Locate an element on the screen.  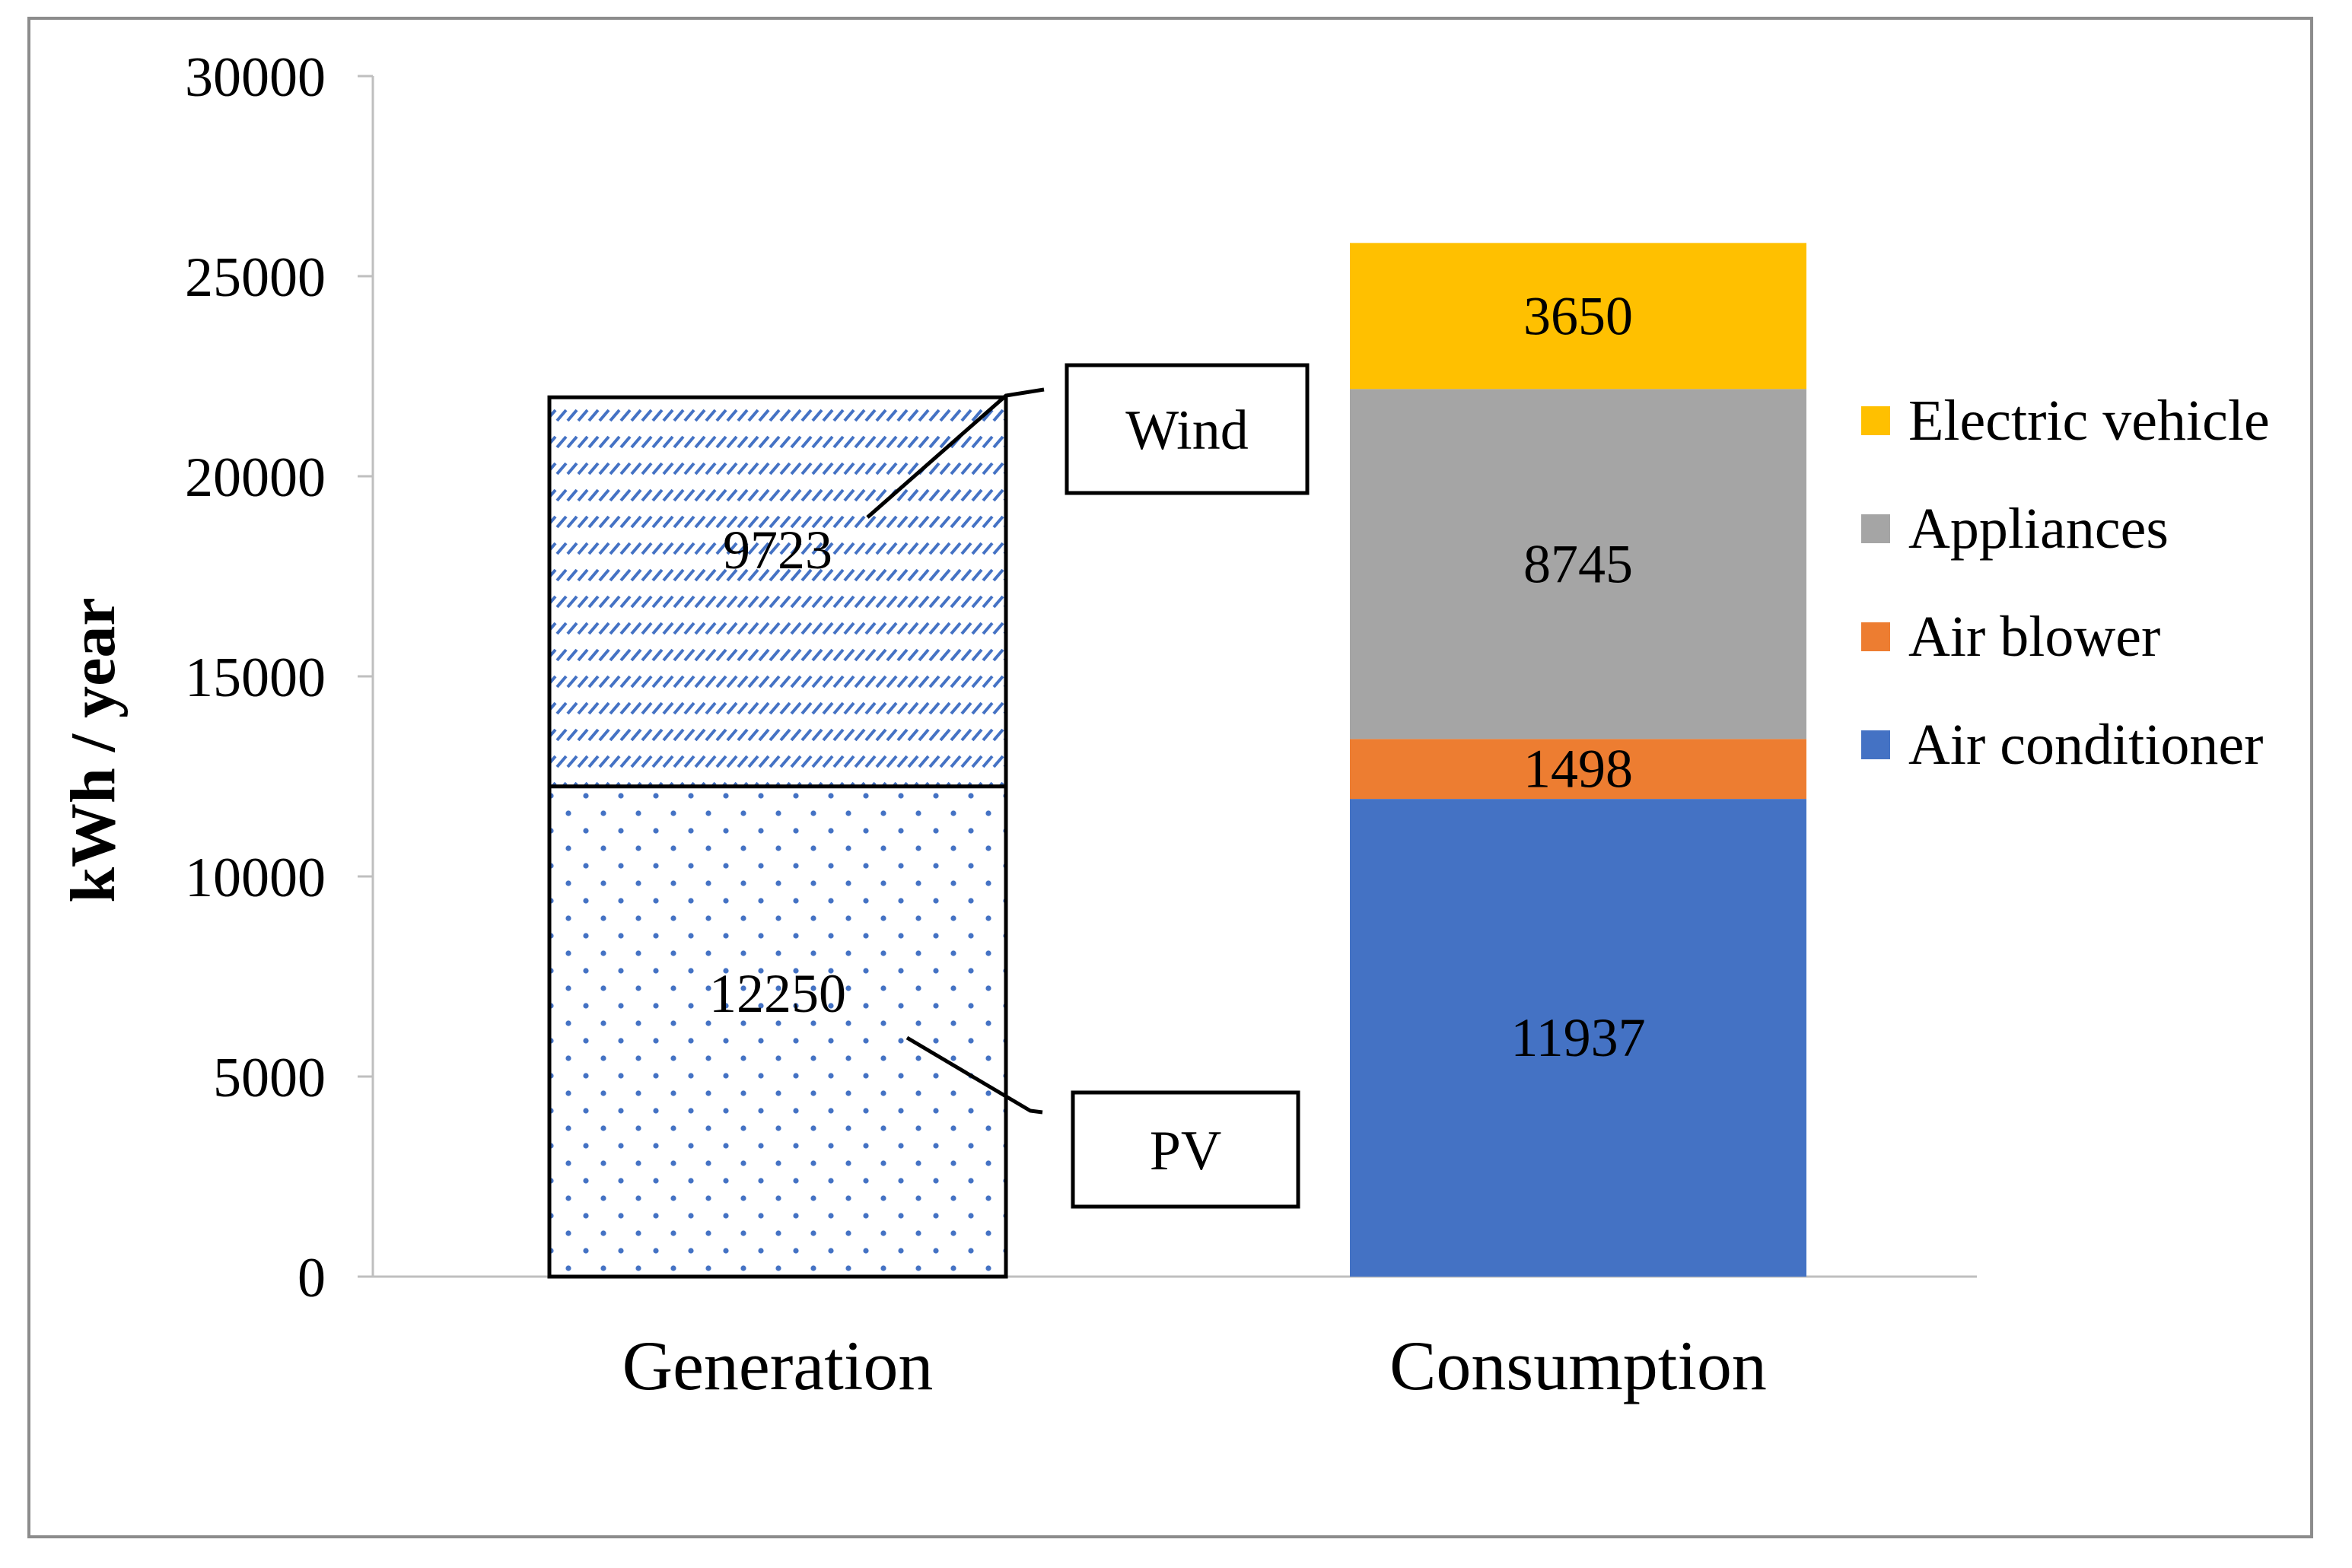
y-tick-label-30000: 30000 is located at coordinates (255, 77).